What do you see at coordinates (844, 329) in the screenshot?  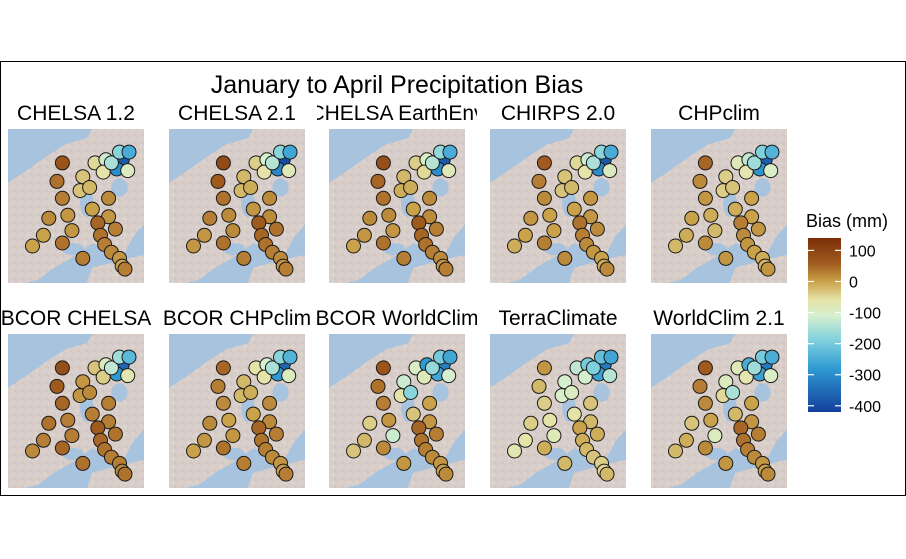 I see `colorbar-ticks: 100 0 -100 -200 -300 -400` at bounding box center [844, 329].